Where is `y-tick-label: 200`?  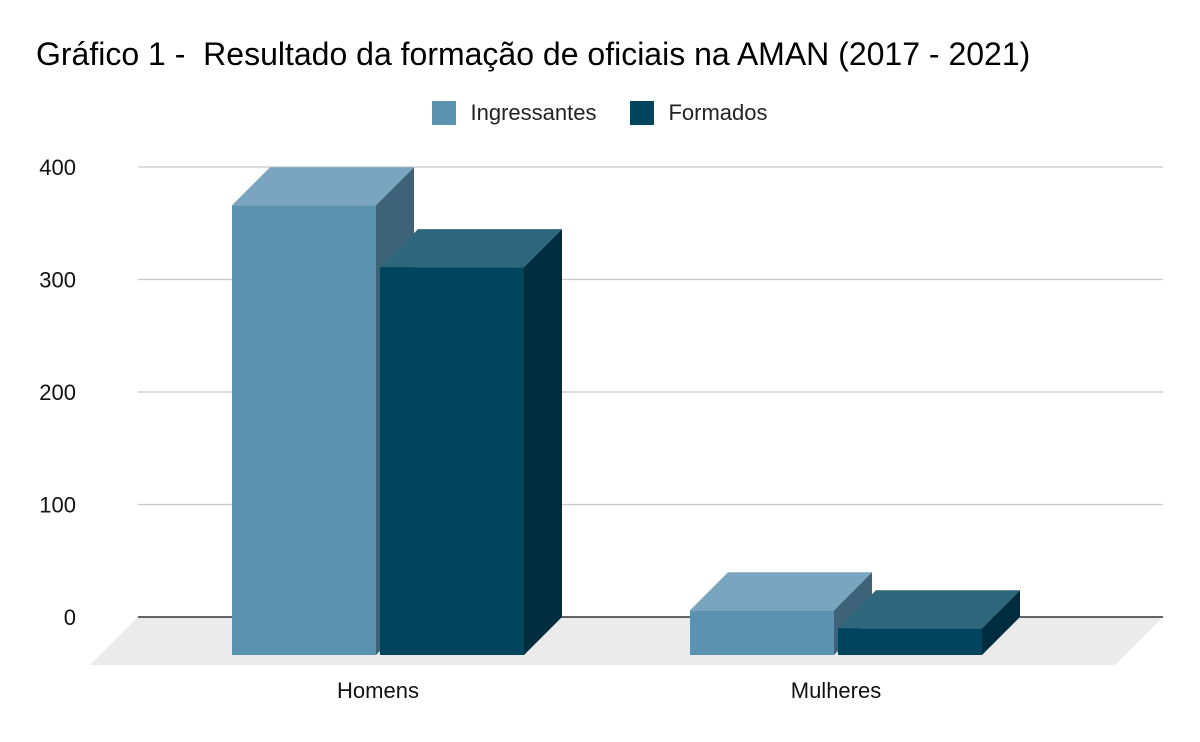 y-tick-label: 200 is located at coordinates (57, 392).